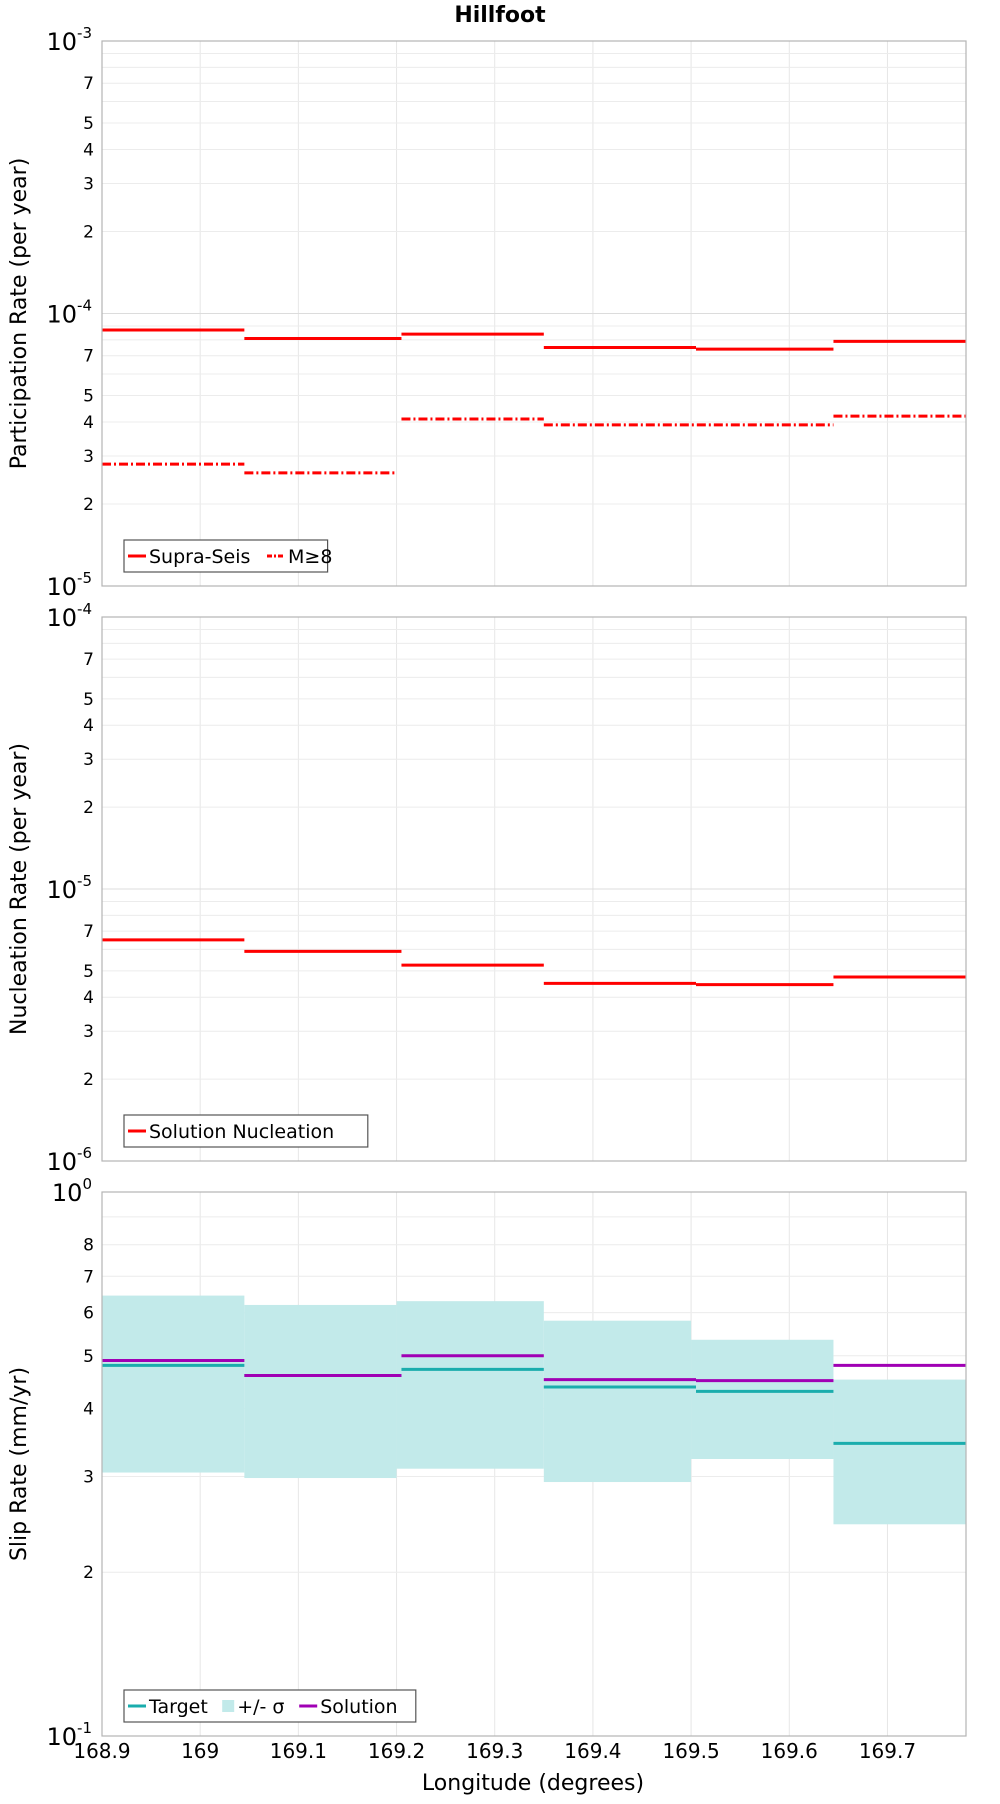 The height and width of the screenshot is (1804, 1000). What do you see at coordinates (19, 1464) in the screenshot?
I see `y-axis-label: Slip Rate (mm/yr)` at bounding box center [19, 1464].